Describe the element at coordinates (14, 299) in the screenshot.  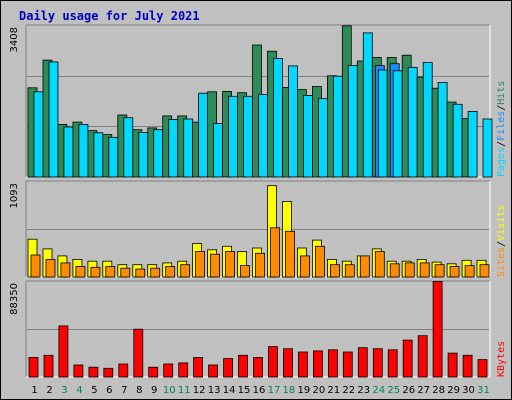
I see `panel-max-label: 88350` at that location.